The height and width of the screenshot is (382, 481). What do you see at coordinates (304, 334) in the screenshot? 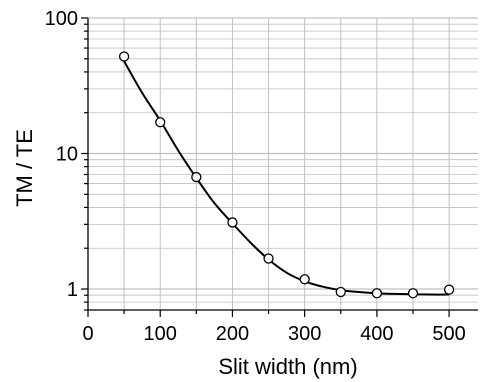
I see `x-tick-label: 300` at bounding box center [304, 334].